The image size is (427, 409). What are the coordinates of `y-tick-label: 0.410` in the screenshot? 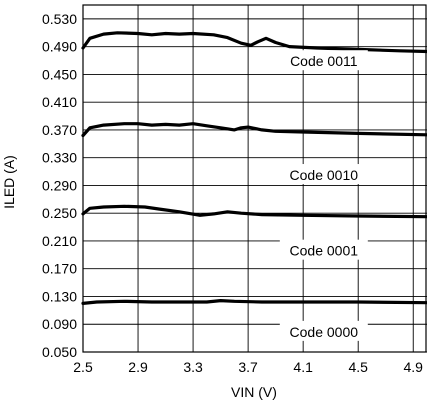 It's located at (59, 102).